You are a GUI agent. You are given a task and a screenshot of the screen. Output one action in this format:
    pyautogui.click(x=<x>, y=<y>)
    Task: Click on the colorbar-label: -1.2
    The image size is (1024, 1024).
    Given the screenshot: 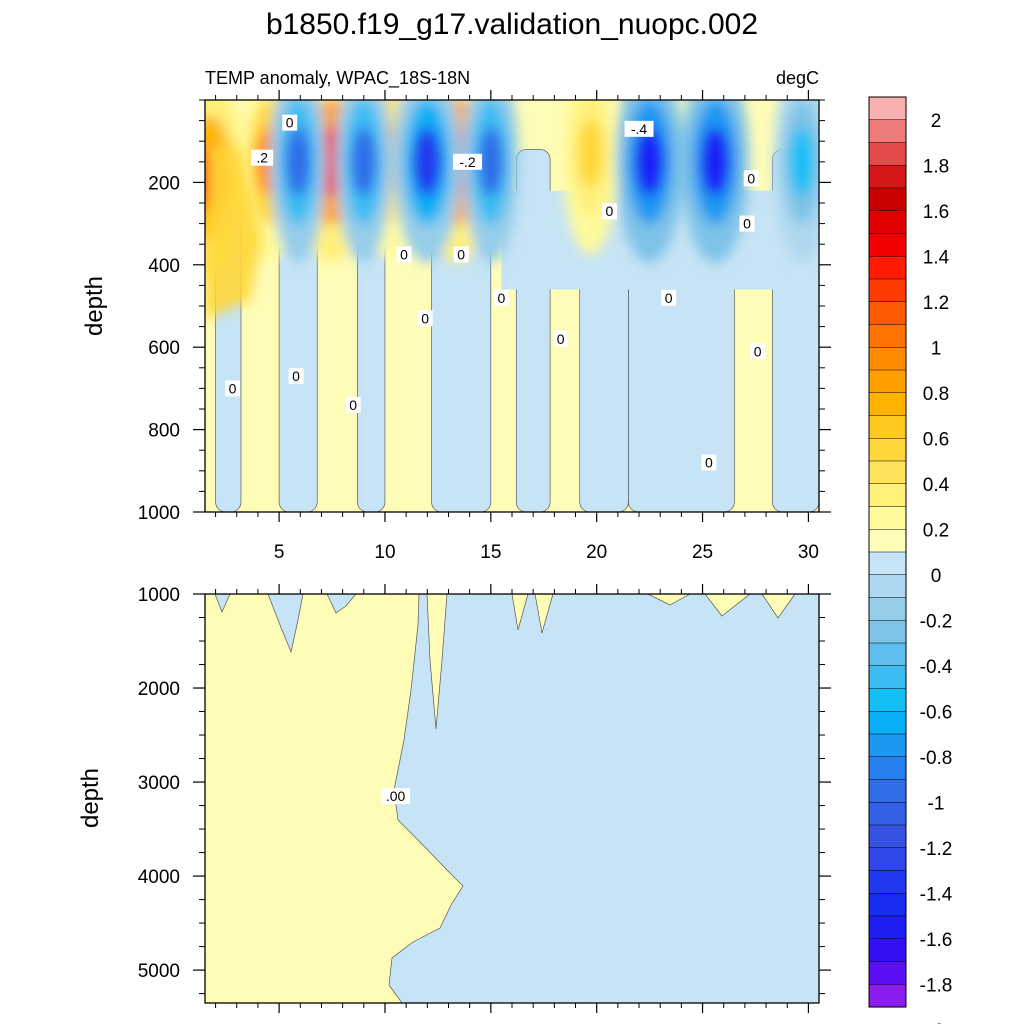 What is the action you would take?
    pyautogui.click(x=936, y=849)
    